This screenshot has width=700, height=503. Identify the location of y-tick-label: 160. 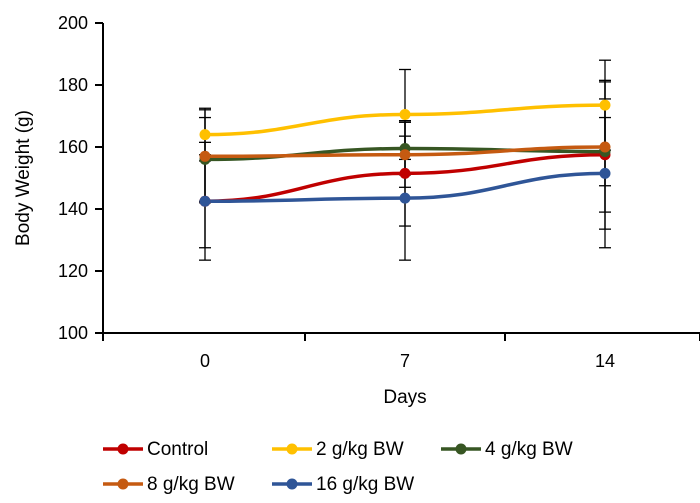
(73, 147).